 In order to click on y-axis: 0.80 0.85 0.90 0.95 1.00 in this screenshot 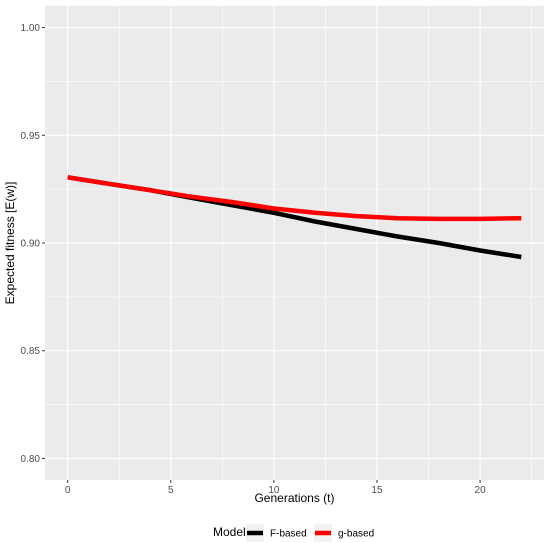, I will do `click(33, 244)`.